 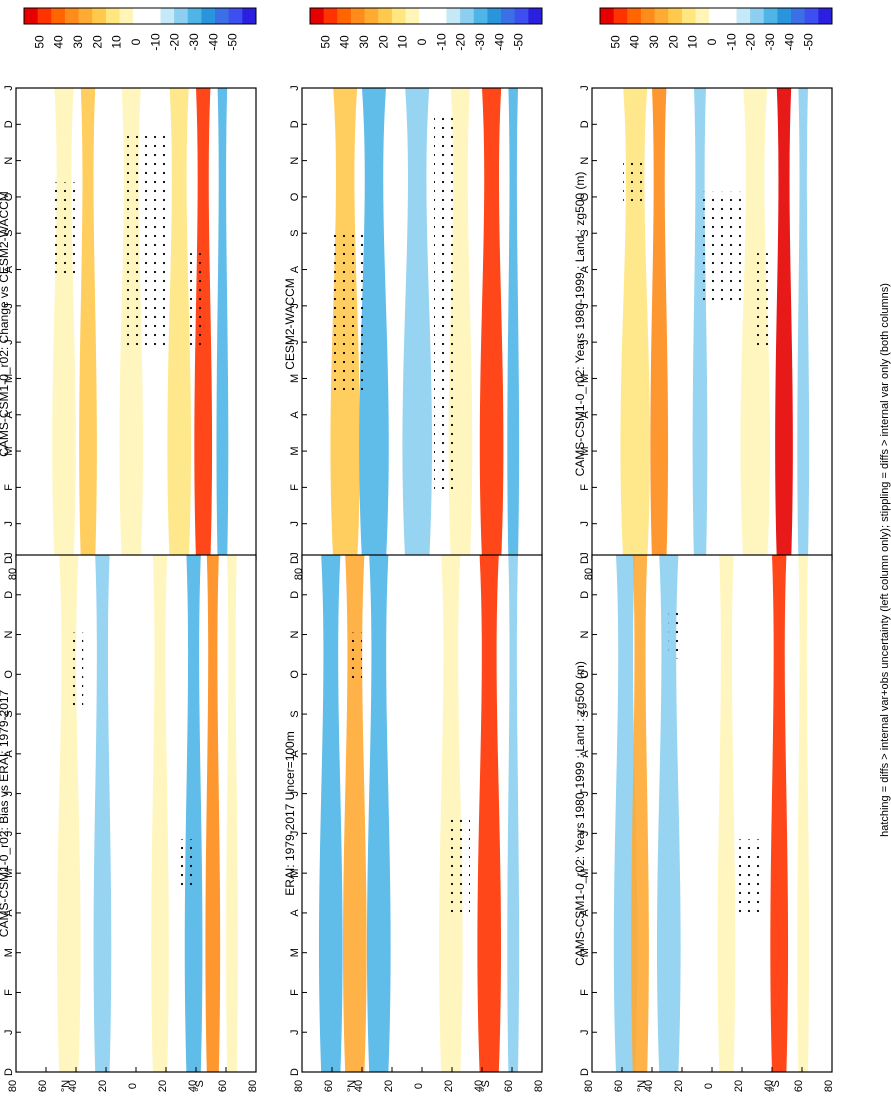 What do you see at coordinates (364, 42) in the screenshot?
I see `colorbar-tick-label: 30` at bounding box center [364, 42].